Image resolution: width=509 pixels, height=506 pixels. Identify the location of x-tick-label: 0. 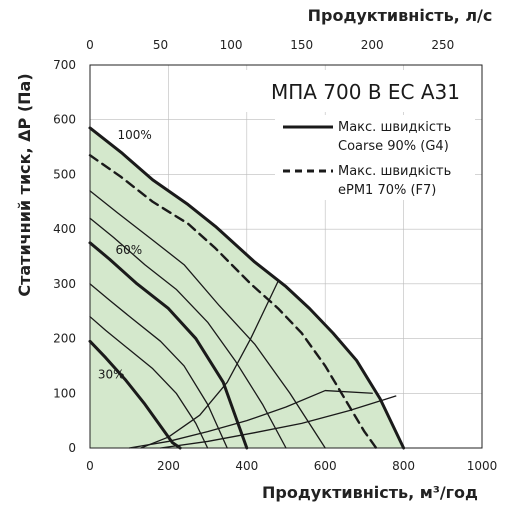
(90, 466).